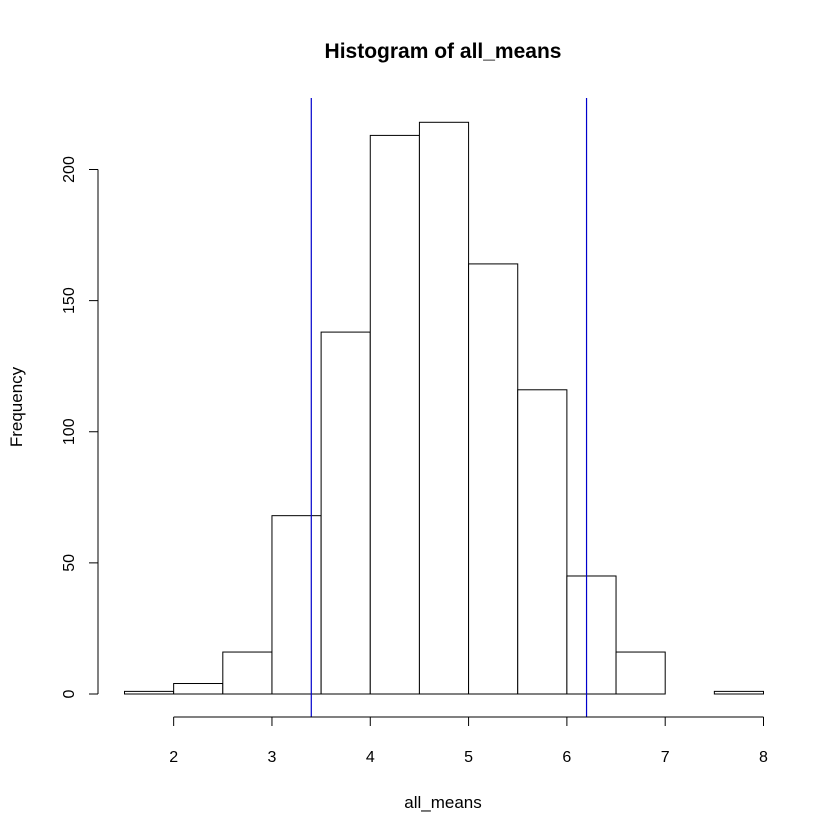  What do you see at coordinates (80, 427) in the screenshot?
I see `y-axis: 0 50 100 150 200` at bounding box center [80, 427].